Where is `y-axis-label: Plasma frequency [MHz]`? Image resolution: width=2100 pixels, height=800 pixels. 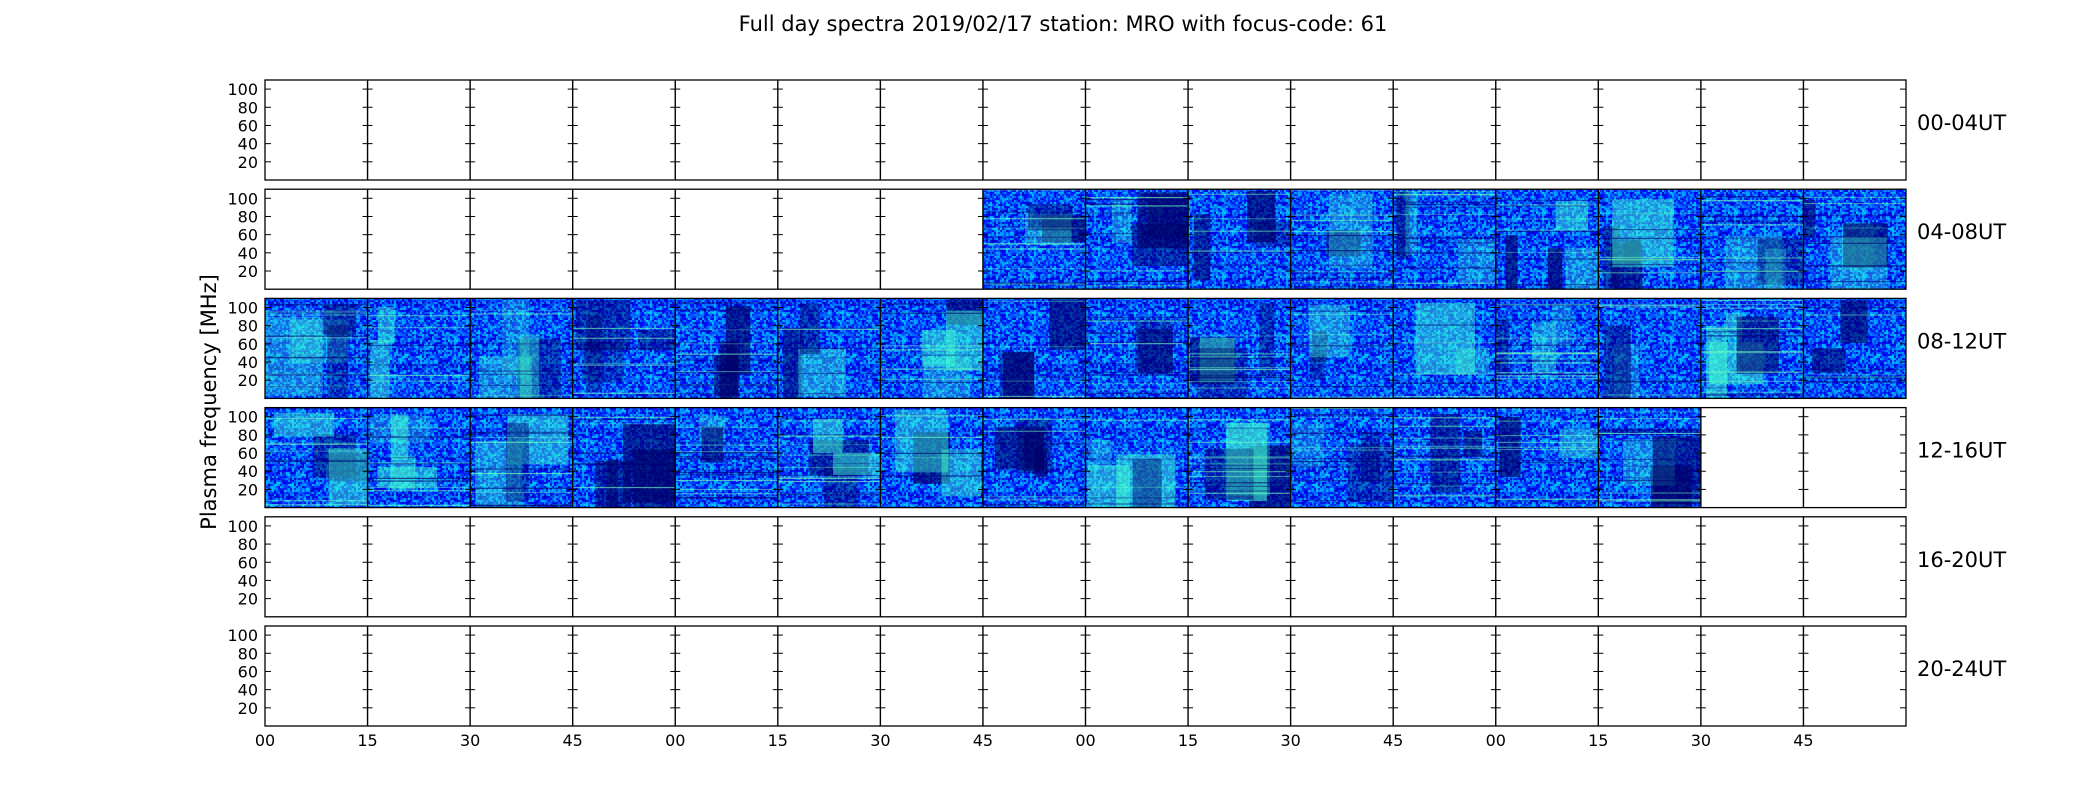 y-axis-label: Plasma frequency [MHz] is located at coordinates (209, 402).